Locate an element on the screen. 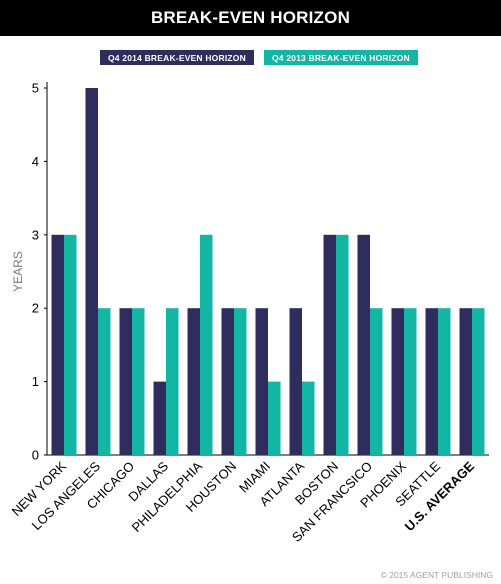  legend-item-q4-2014: Q4 2014 BREAK-EVEN HORIZON is located at coordinates (177, 57).